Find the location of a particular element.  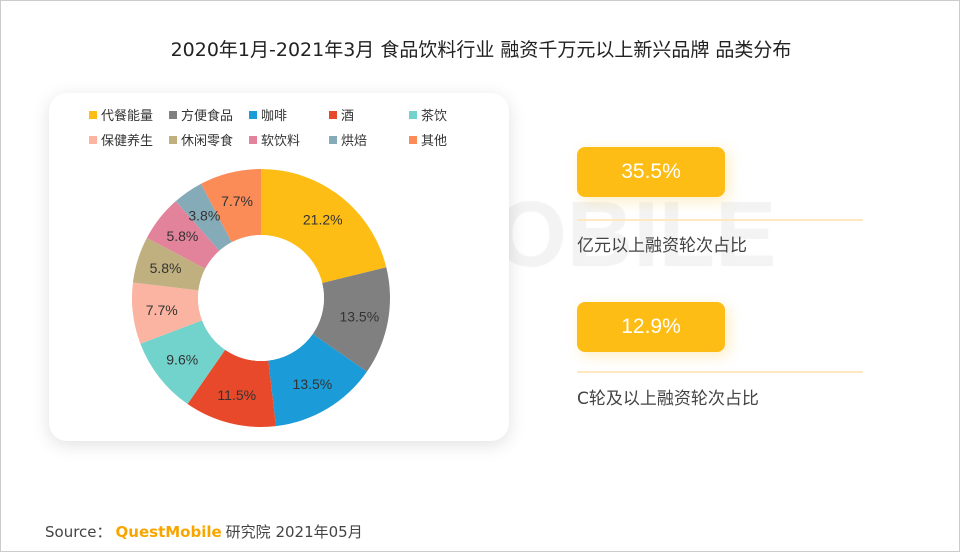

data-label: 9.6% is located at coordinates (182, 360).